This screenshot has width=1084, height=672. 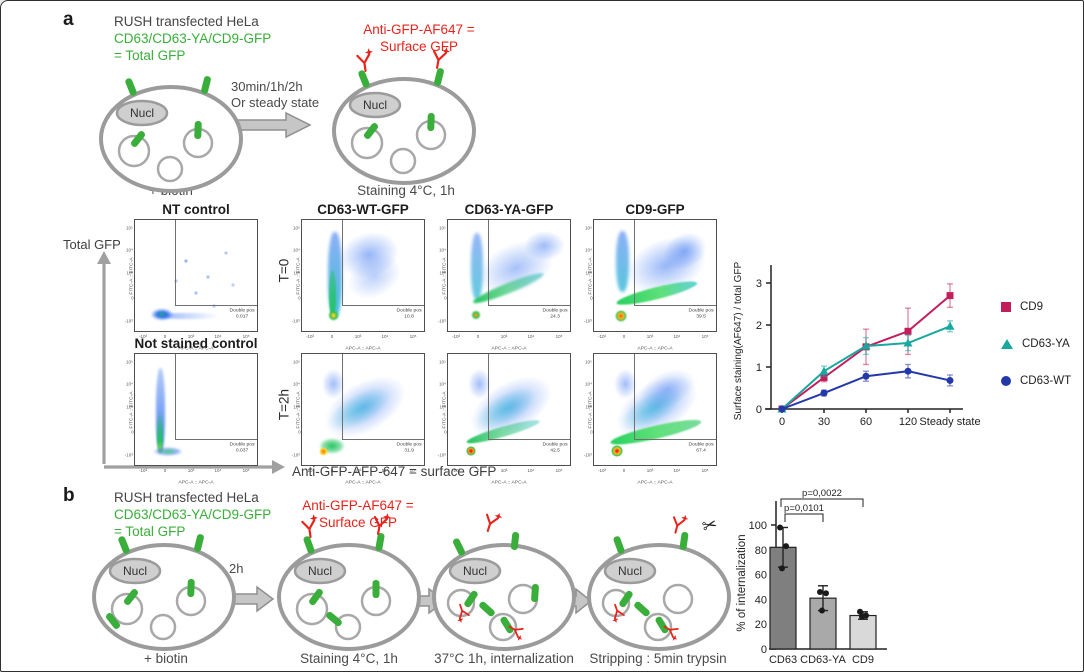 What do you see at coordinates (242, 447) in the screenshot?
I see `double-pos-gate-label: Double pos 0.037` at bounding box center [242, 447].